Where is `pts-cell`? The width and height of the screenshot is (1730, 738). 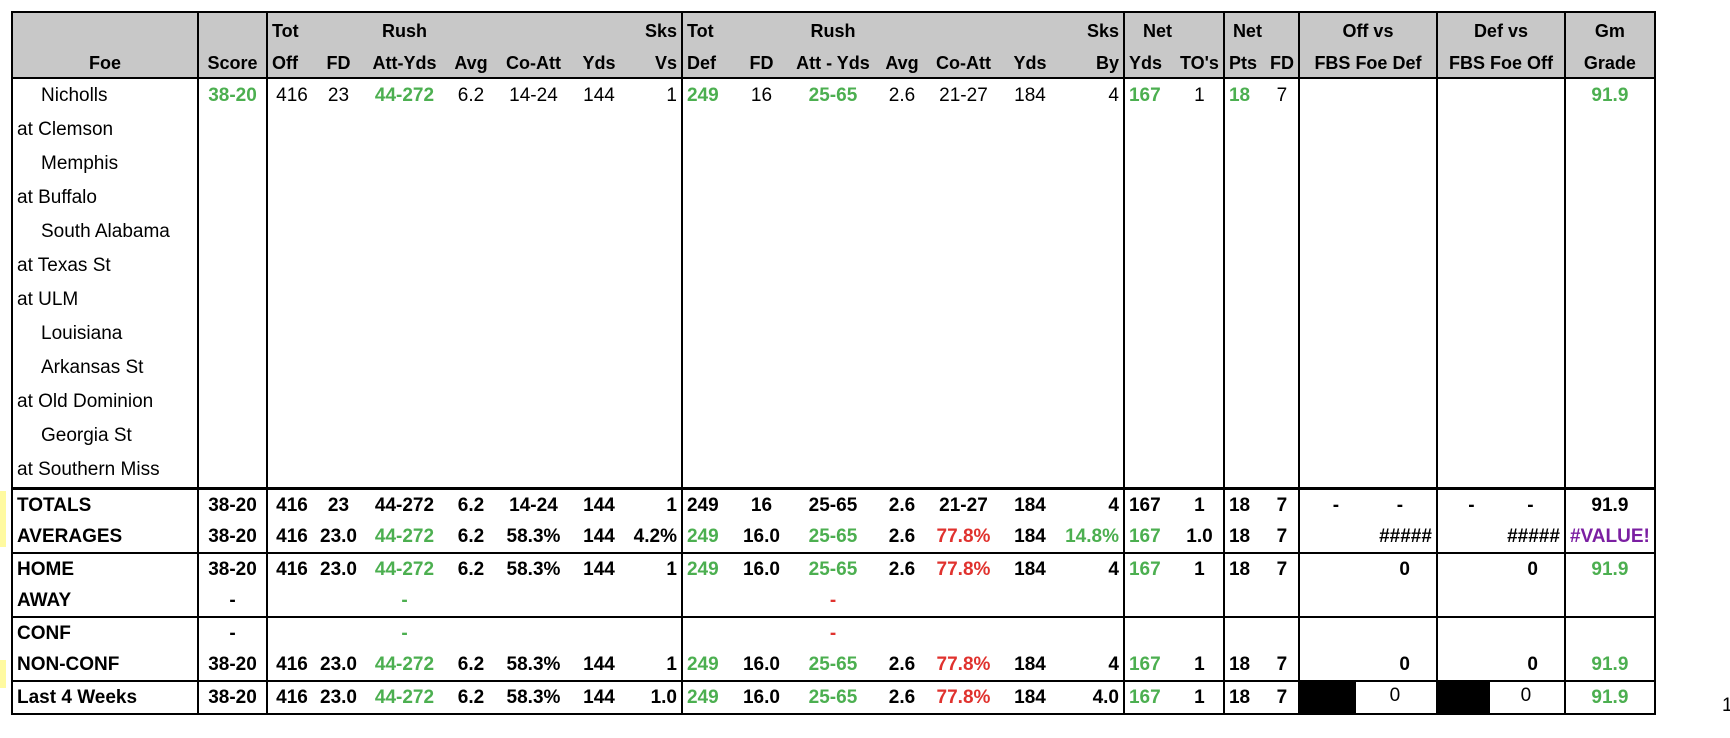 pts-cell is located at coordinates (1244, 266).